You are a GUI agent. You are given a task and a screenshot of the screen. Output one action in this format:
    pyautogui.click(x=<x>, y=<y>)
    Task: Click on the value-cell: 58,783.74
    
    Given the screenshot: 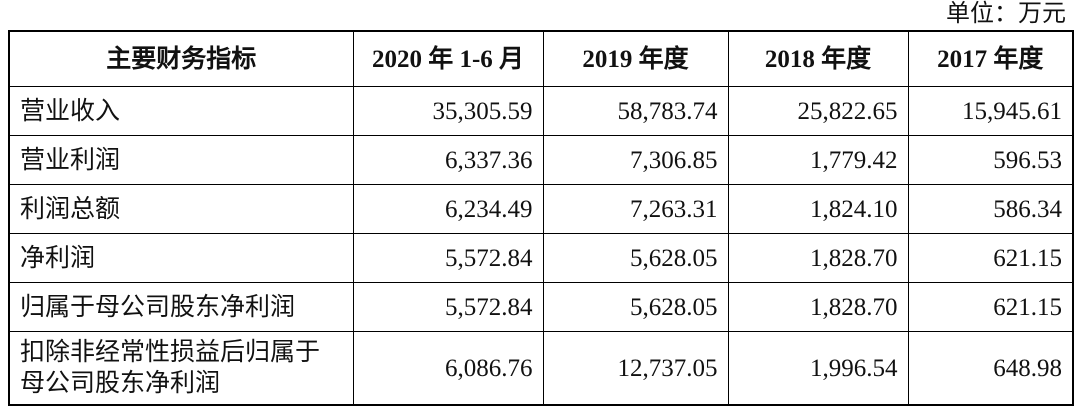 What is the action you would take?
    pyautogui.click(x=635, y=111)
    